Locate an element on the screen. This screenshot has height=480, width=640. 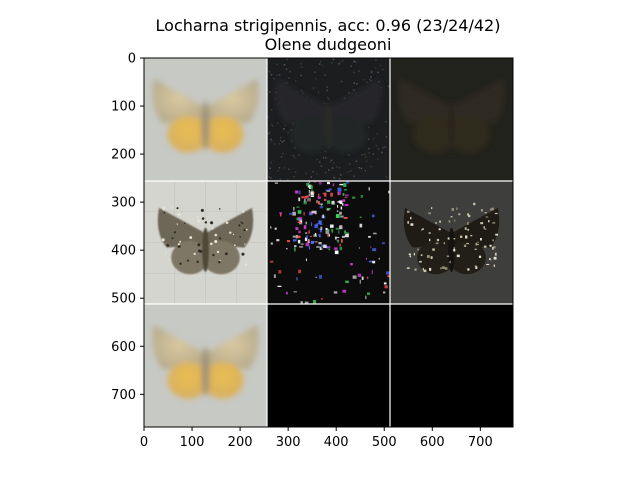
y-tick-label-500: 500 is located at coordinates (123, 299).